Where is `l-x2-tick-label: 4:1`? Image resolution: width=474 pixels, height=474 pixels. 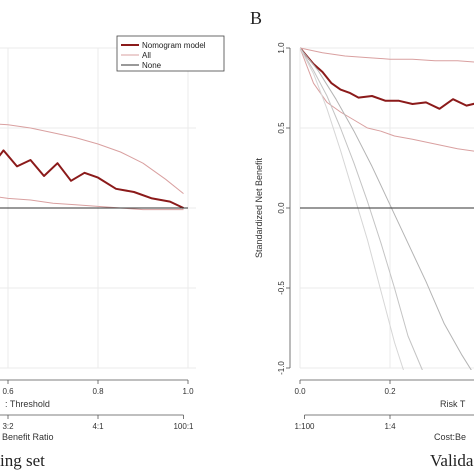
l-x2-tick-label: 4:1 is located at coordinates (98, 426).